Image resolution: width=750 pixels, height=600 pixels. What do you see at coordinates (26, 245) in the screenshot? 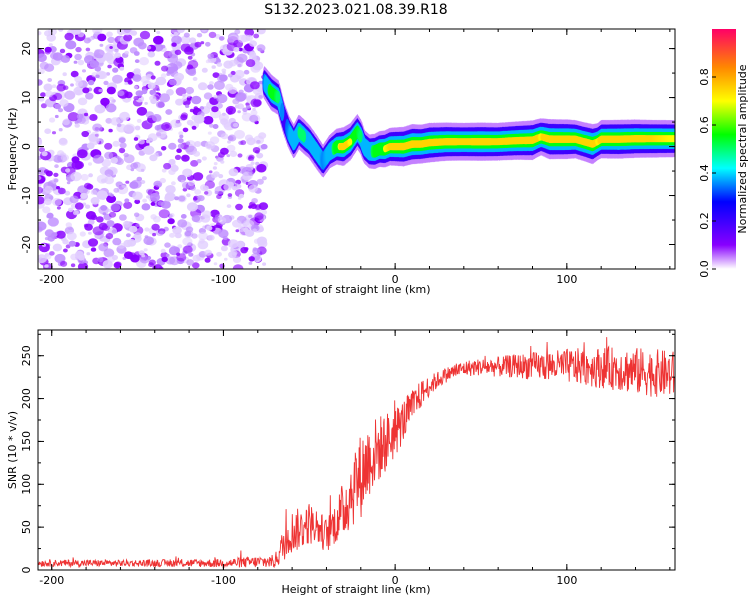
I see `y-tick-label: -20` at bounding box center [26, 245].